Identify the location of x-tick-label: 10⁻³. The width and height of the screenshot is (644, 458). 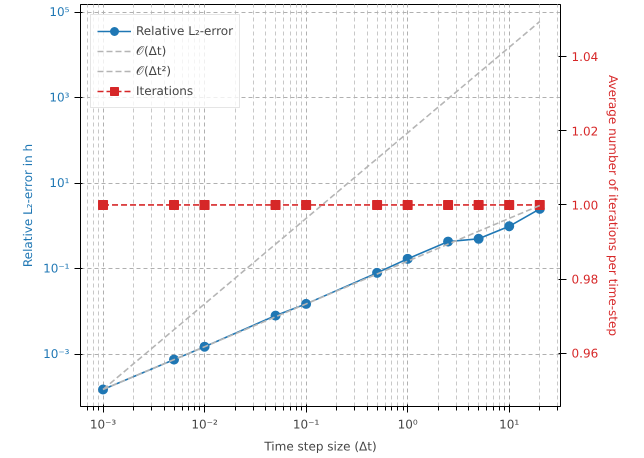
(103, 425).